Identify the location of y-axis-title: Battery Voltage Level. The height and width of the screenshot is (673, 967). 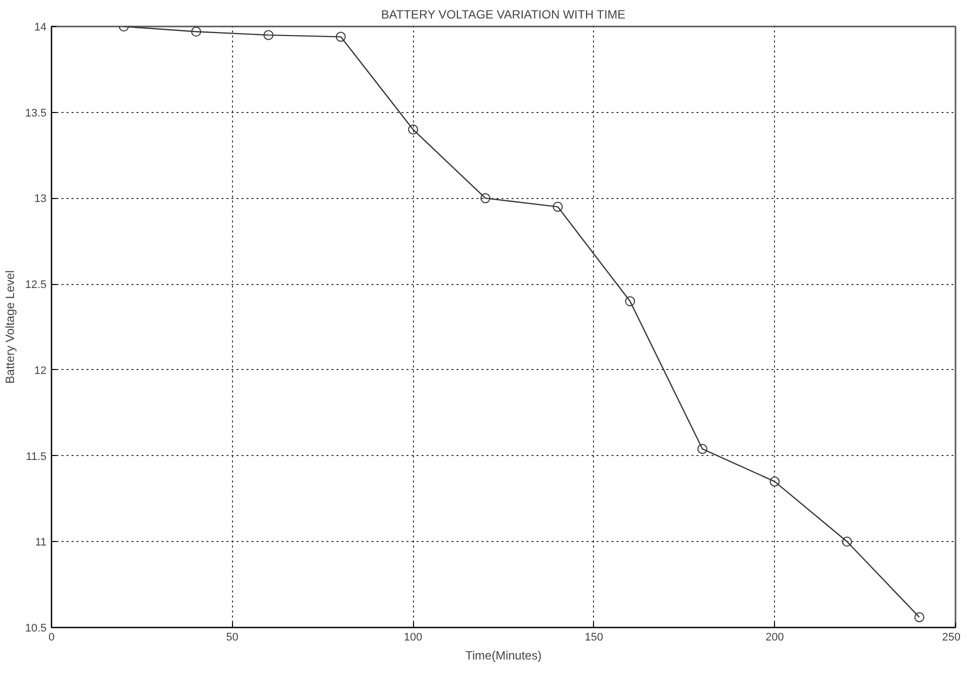
(10, 327).